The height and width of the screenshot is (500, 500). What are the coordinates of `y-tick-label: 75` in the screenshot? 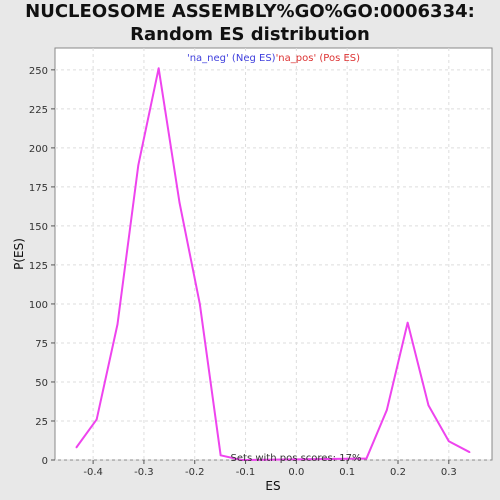 It's located at (41, 344).